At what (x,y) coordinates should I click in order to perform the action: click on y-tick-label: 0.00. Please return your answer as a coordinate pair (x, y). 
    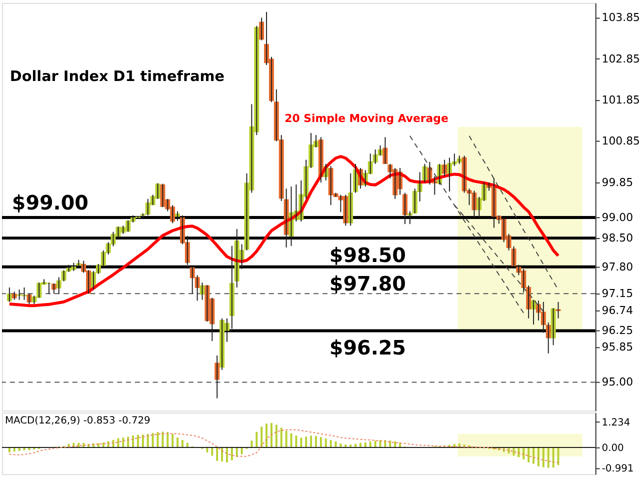
    Looking at the image, I should click on (613, 448).